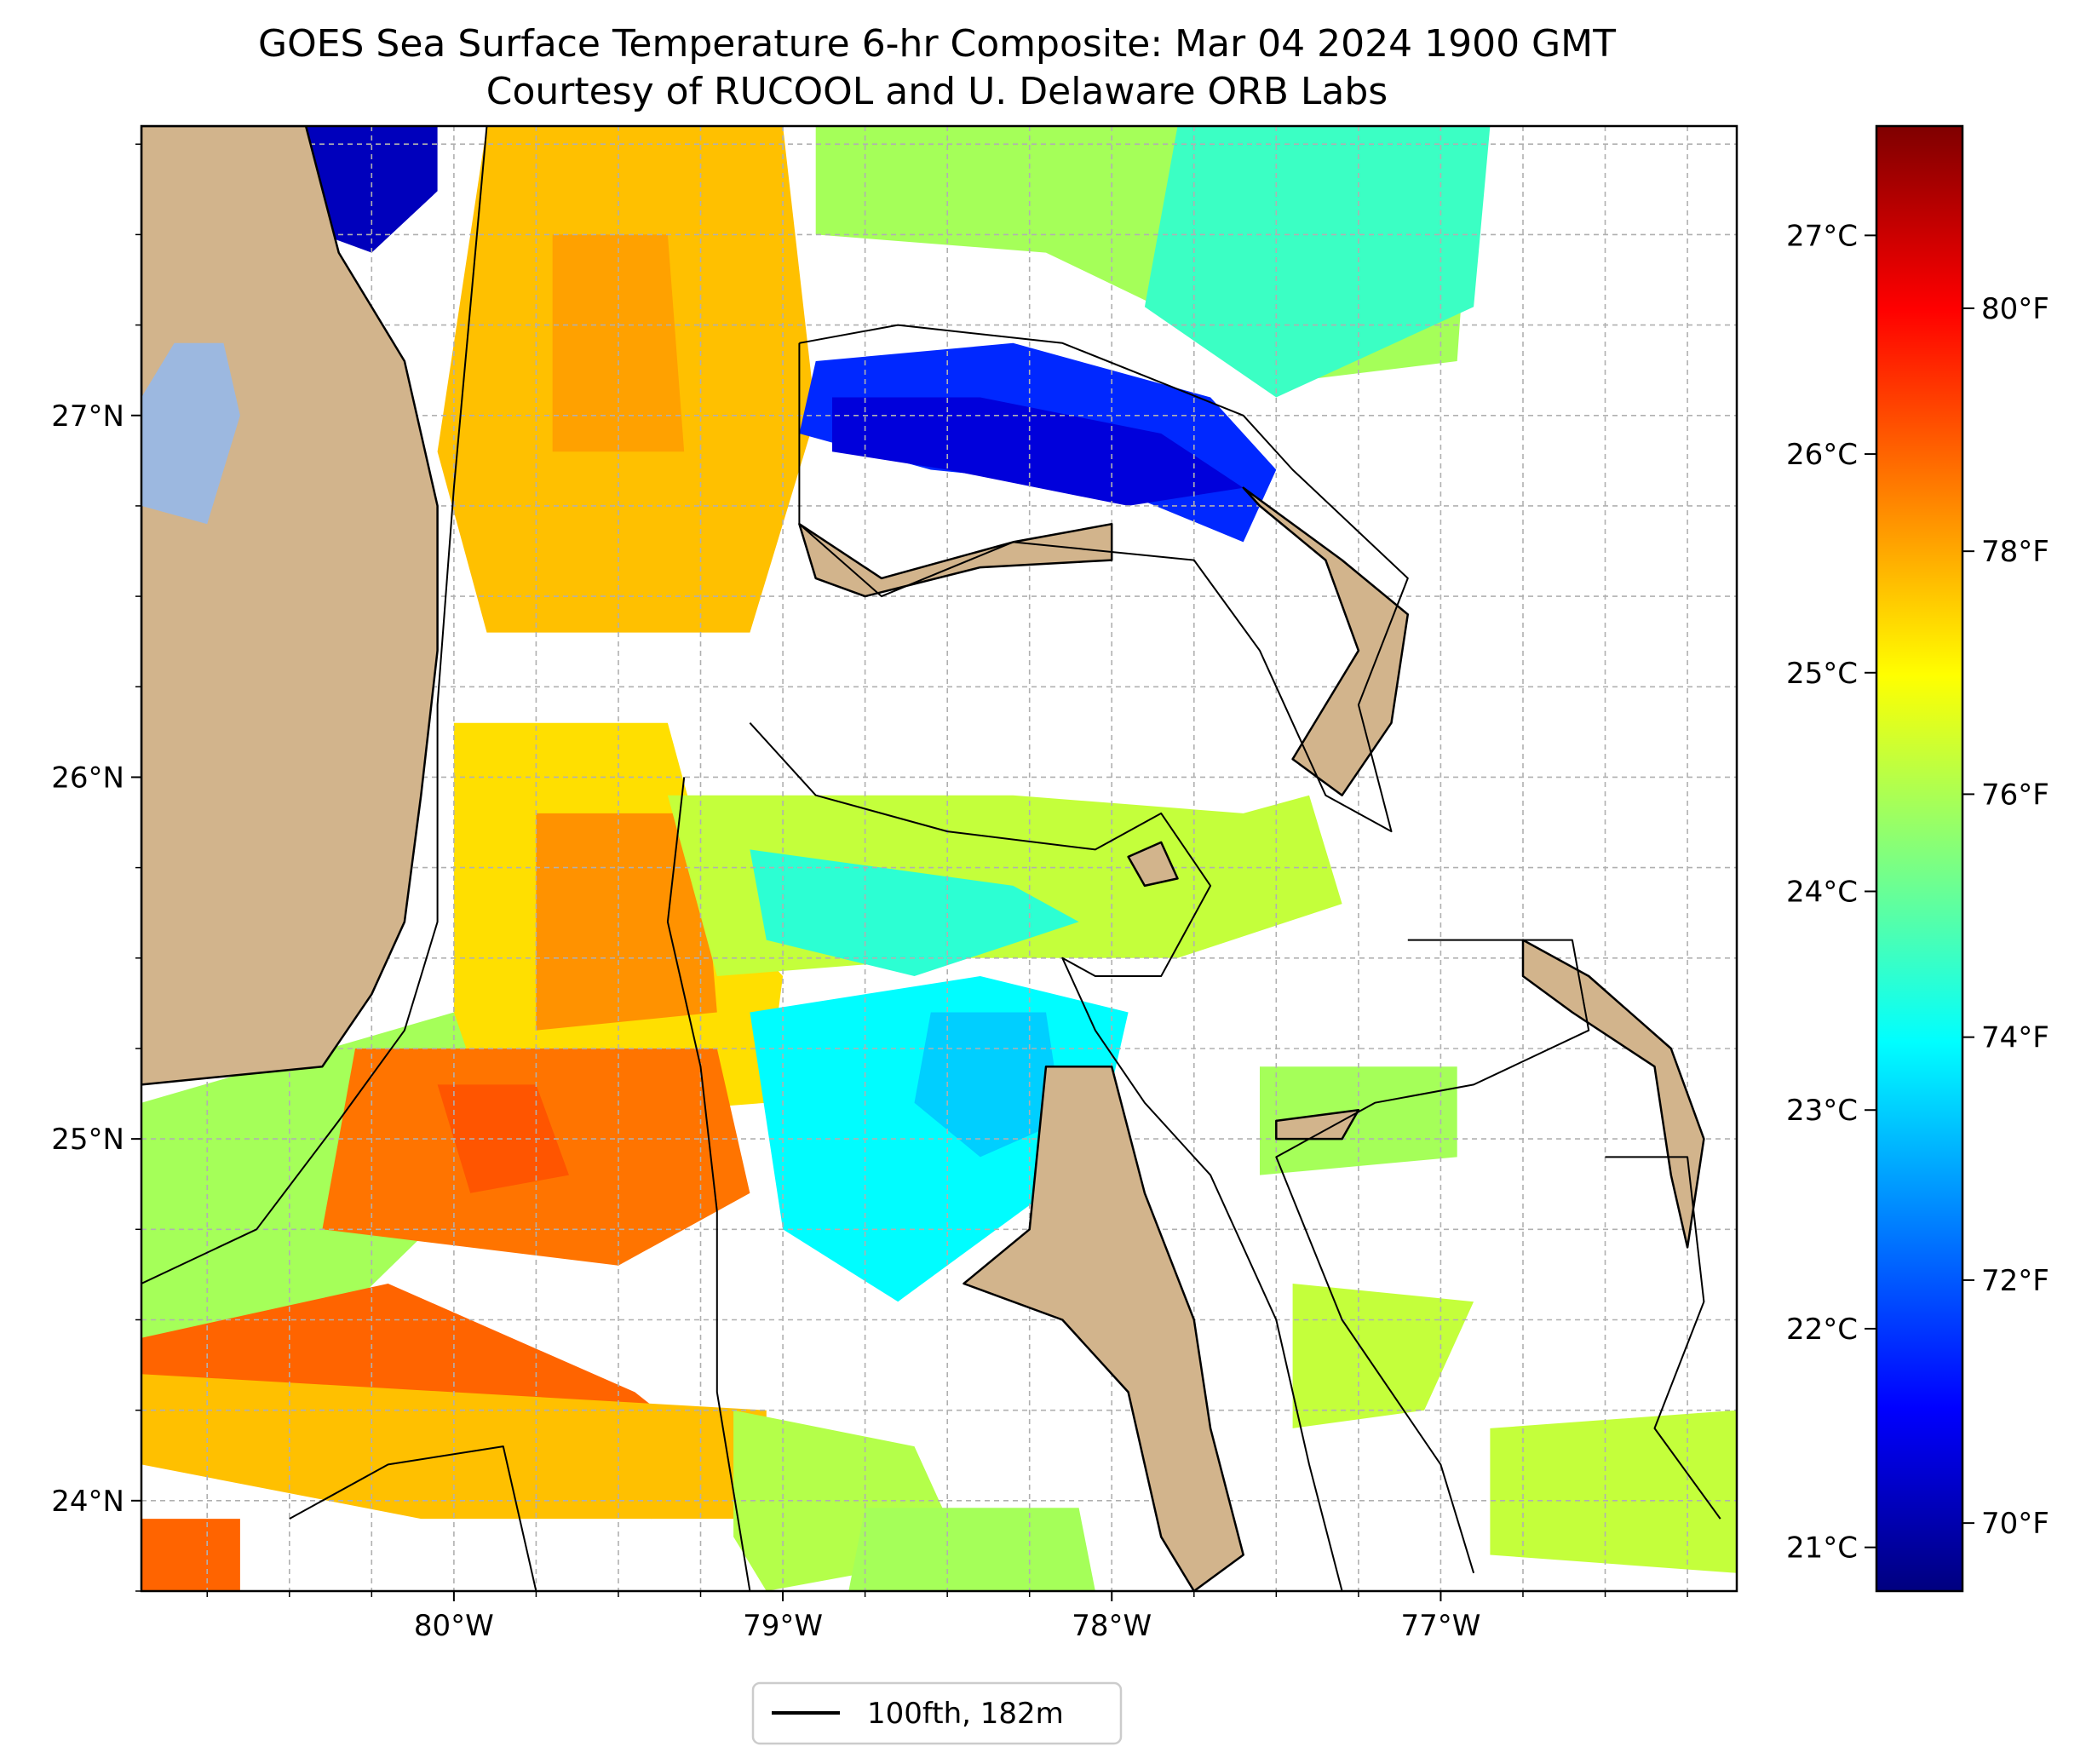 The width and height of the screenshot is (2086, 1764). Describe the element at coordinates (413, 1518) in the screenshot. I see `contour-florida-keys-reef-edge` at that location.